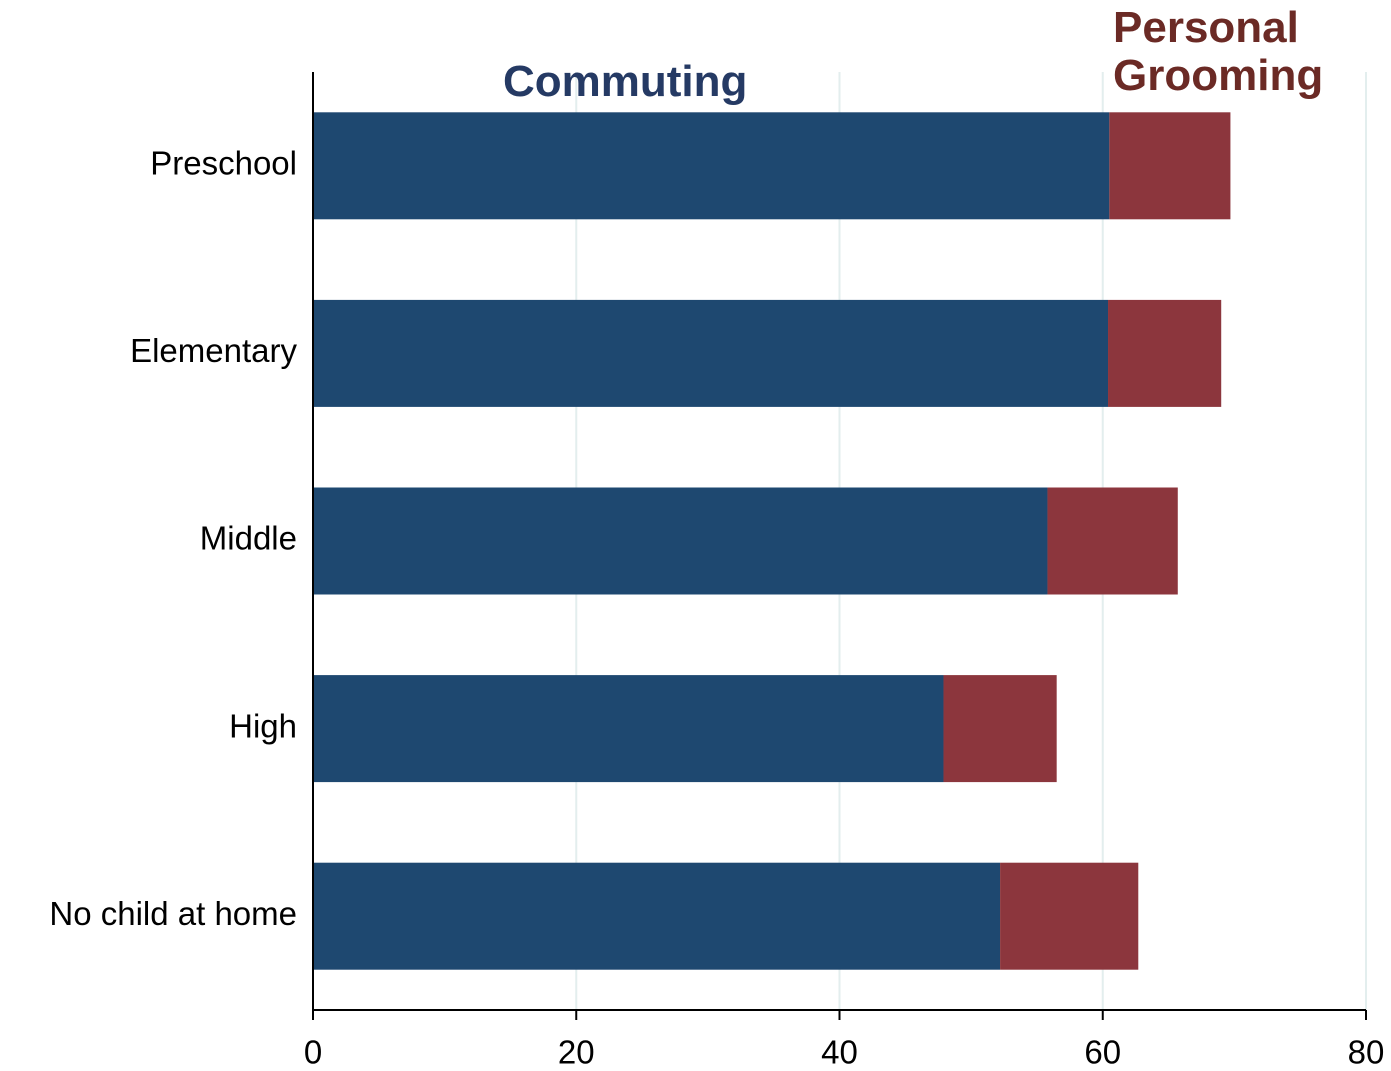 The width and height of the screenshot is (1391, 1071). Describe the element at coordinates (223, 163) in the screenshot. I see `y-tick-label: Preschool` at that location.